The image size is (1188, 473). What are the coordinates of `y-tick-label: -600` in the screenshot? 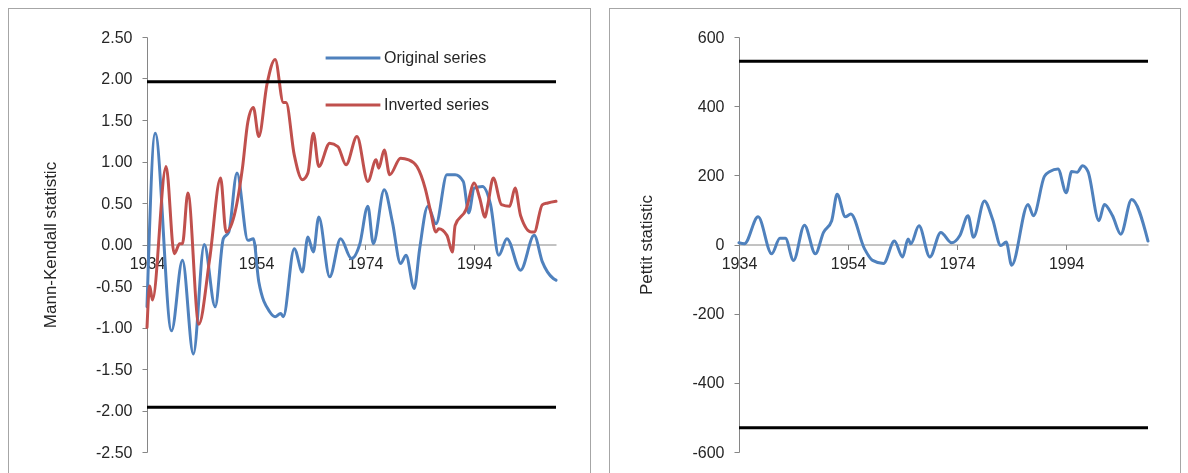 It's located at (708, 452).